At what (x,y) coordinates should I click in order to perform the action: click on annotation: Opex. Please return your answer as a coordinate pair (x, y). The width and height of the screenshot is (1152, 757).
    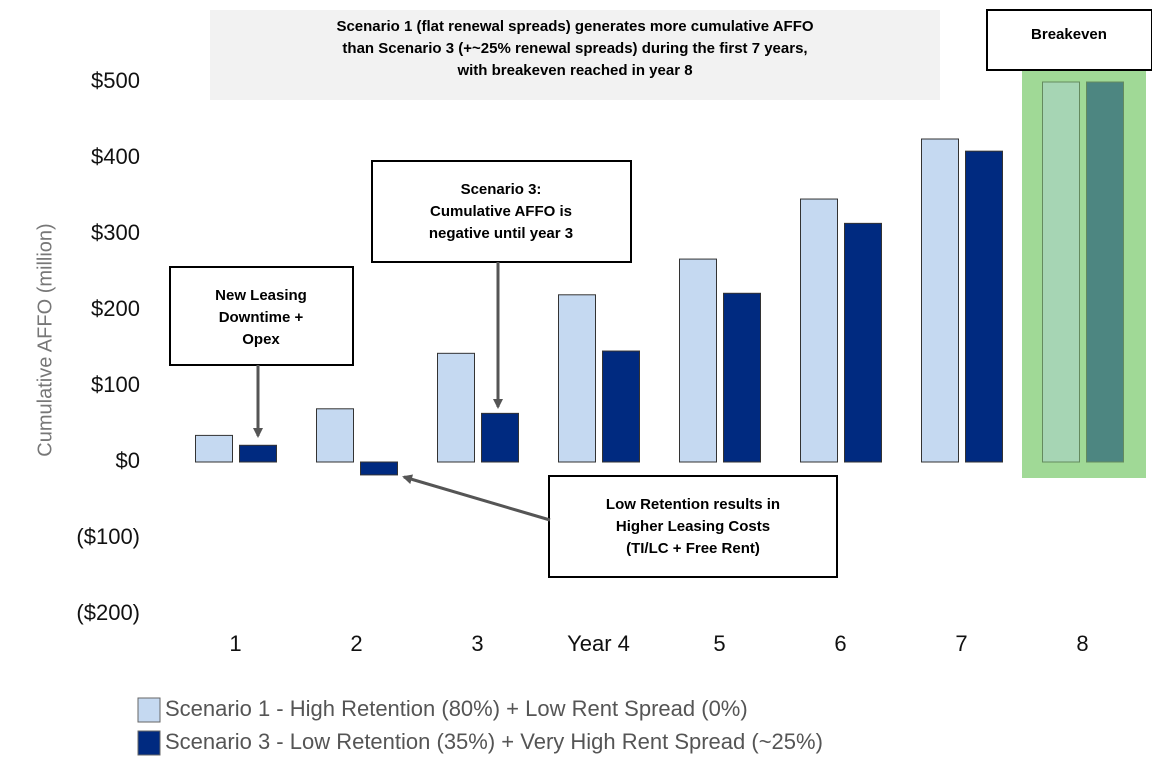
    Looking at the image, I should click on (261, 339).